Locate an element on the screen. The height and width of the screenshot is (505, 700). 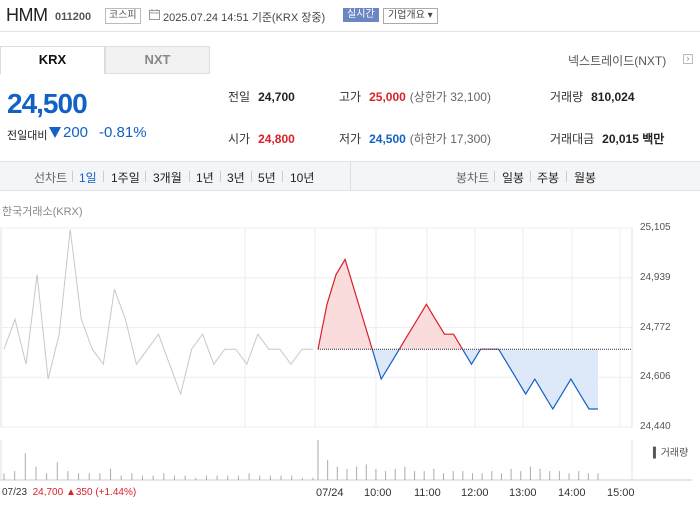
current-price: 24,500 is located at coordinates (47, 103).